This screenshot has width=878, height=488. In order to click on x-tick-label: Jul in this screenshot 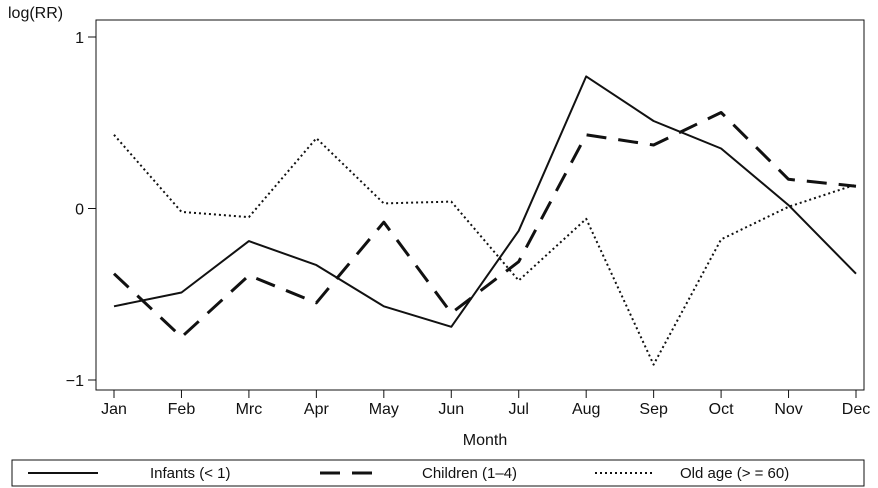, I will do `click(519, 409)`.